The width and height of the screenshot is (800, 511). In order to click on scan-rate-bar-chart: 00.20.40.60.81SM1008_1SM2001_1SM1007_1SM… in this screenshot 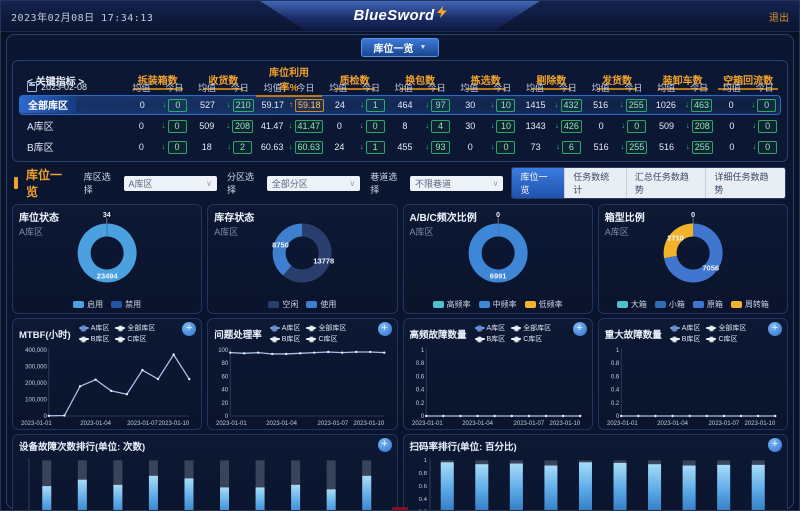, I will do `click(596, 481)`.